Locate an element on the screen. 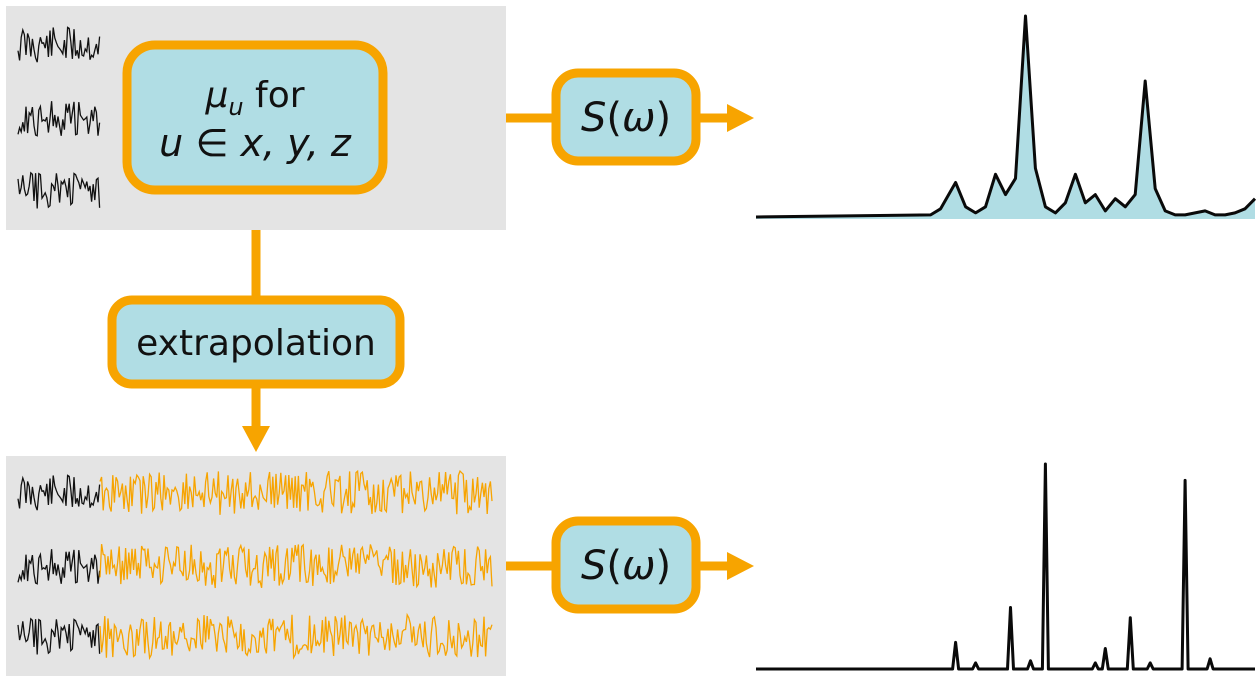 This screenshot has height=676, width=1259. extrapolated-signal-group is located at coordinates (255, 565).